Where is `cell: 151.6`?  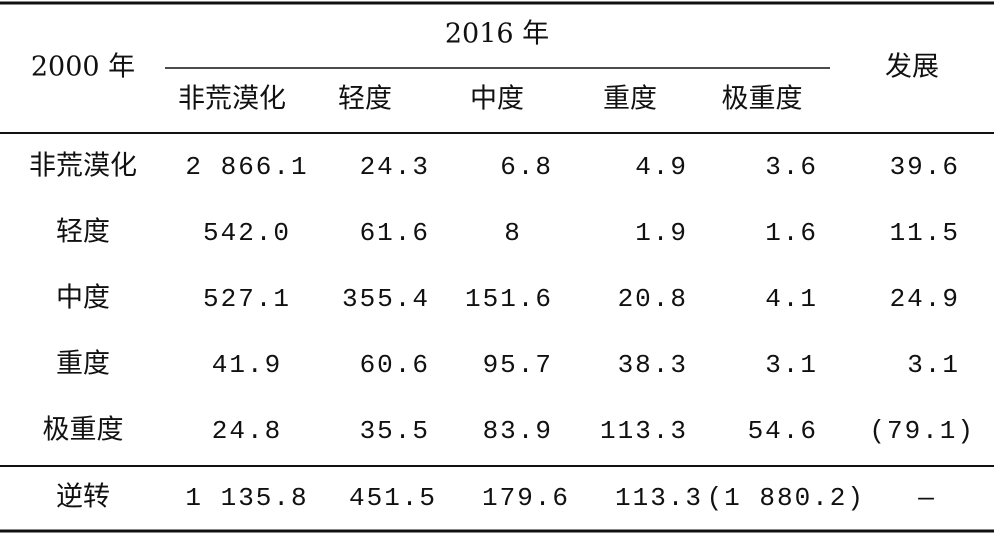 cell: 151.6 is located at coordinates (509, 299).